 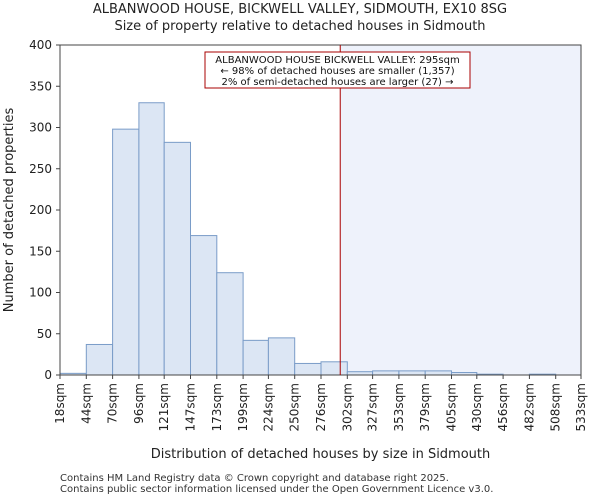 What do you see at coordinates (40, 293) in the screenshot?
I see `y-tick-label: 100` at bounding box center [40, 293].